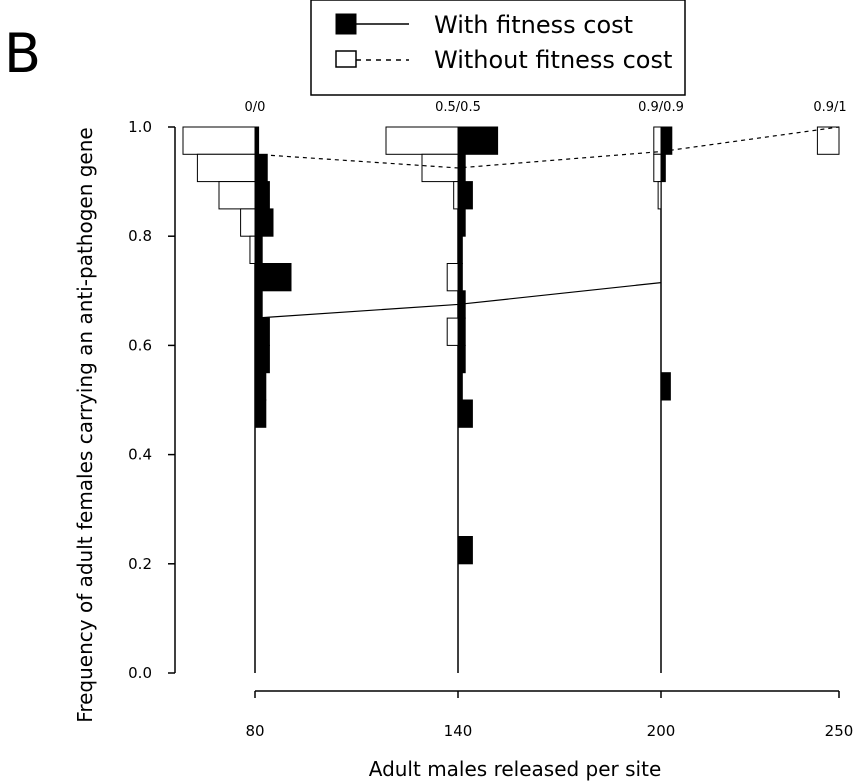 Image resolution: width=857 pixels, height=781 pixels. What do you see at coordinates (346, 59) in the screenshot?
I see `legend-swatch-open` at bounding box center [346, 59].